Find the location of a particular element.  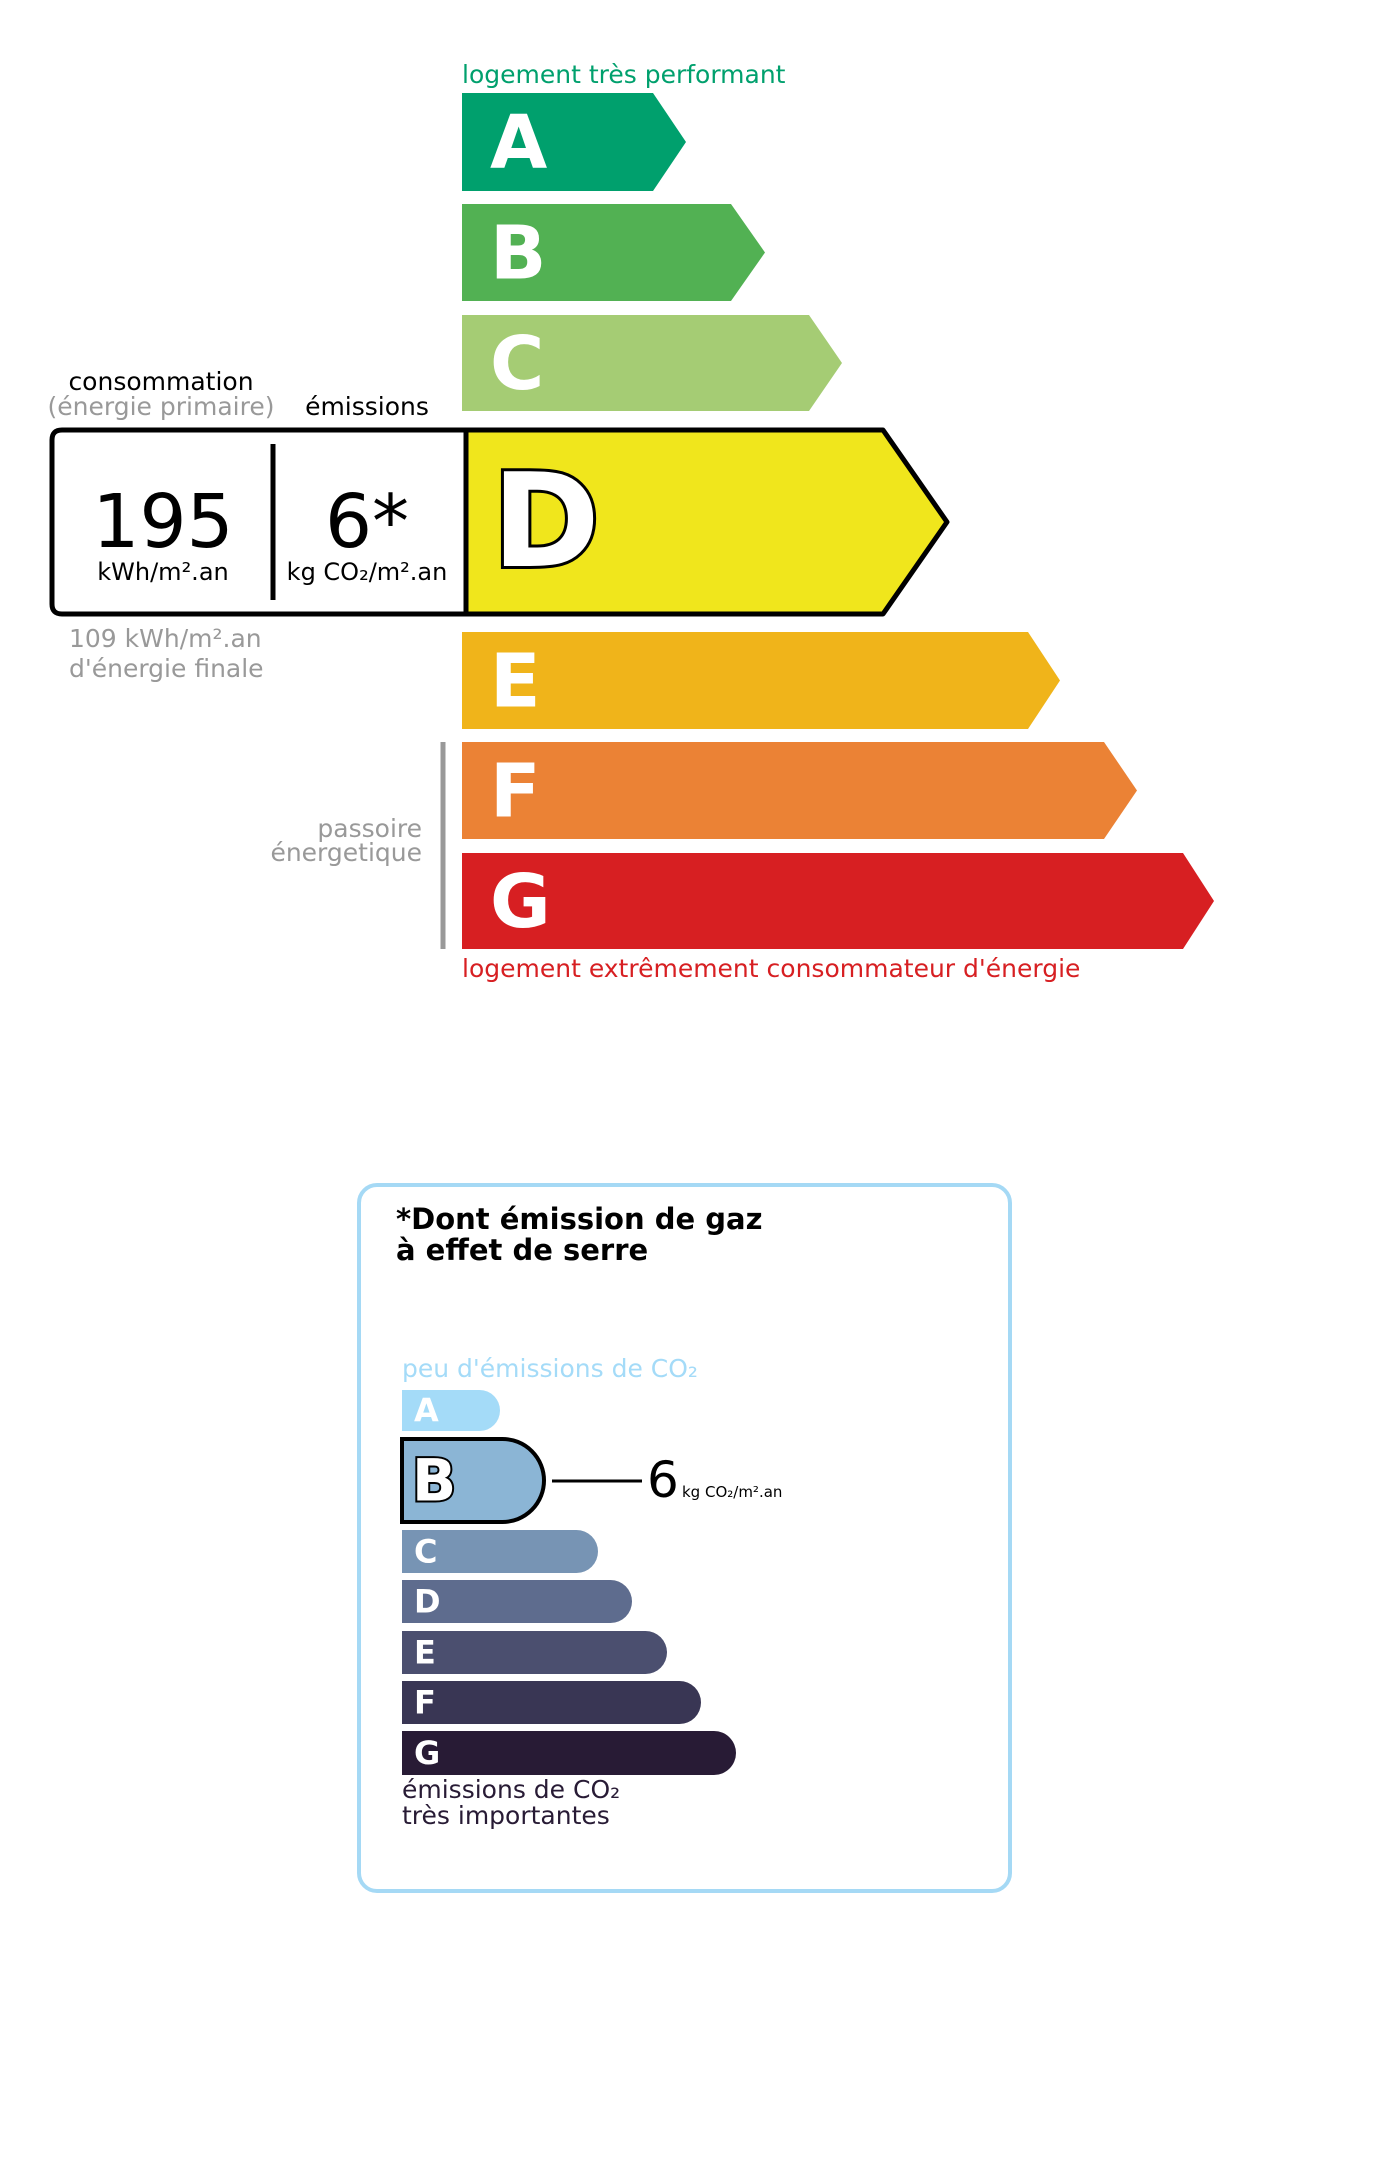

ges-bottom-caption-1: émissions de CO₂ is located at coordinates (511, 1789).